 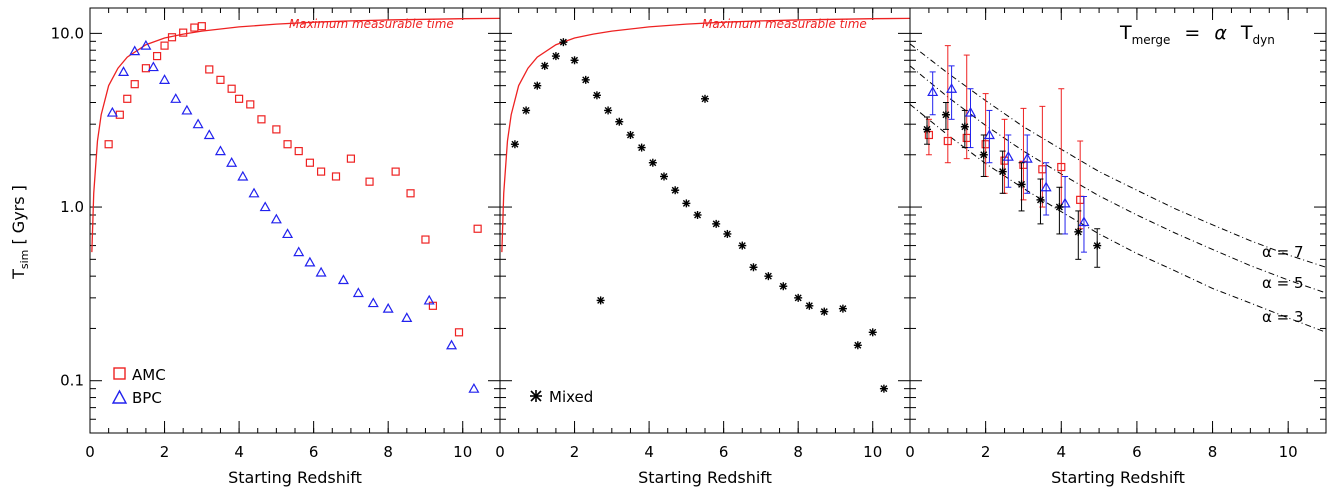 I want to click on series-mixed, so click(x=1012, y=184).